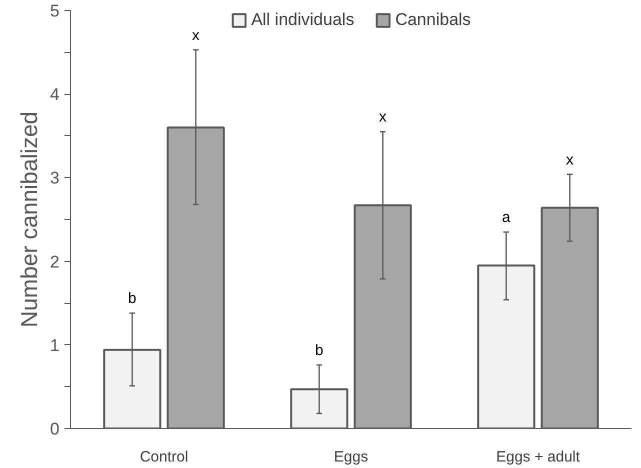 Image resolution: width=641 pixels, height=468 pixels. What do you see at coordinates (55, 94) in the screenshot?
I see `y-tick-label: 4` at bounding box center [55, 94].